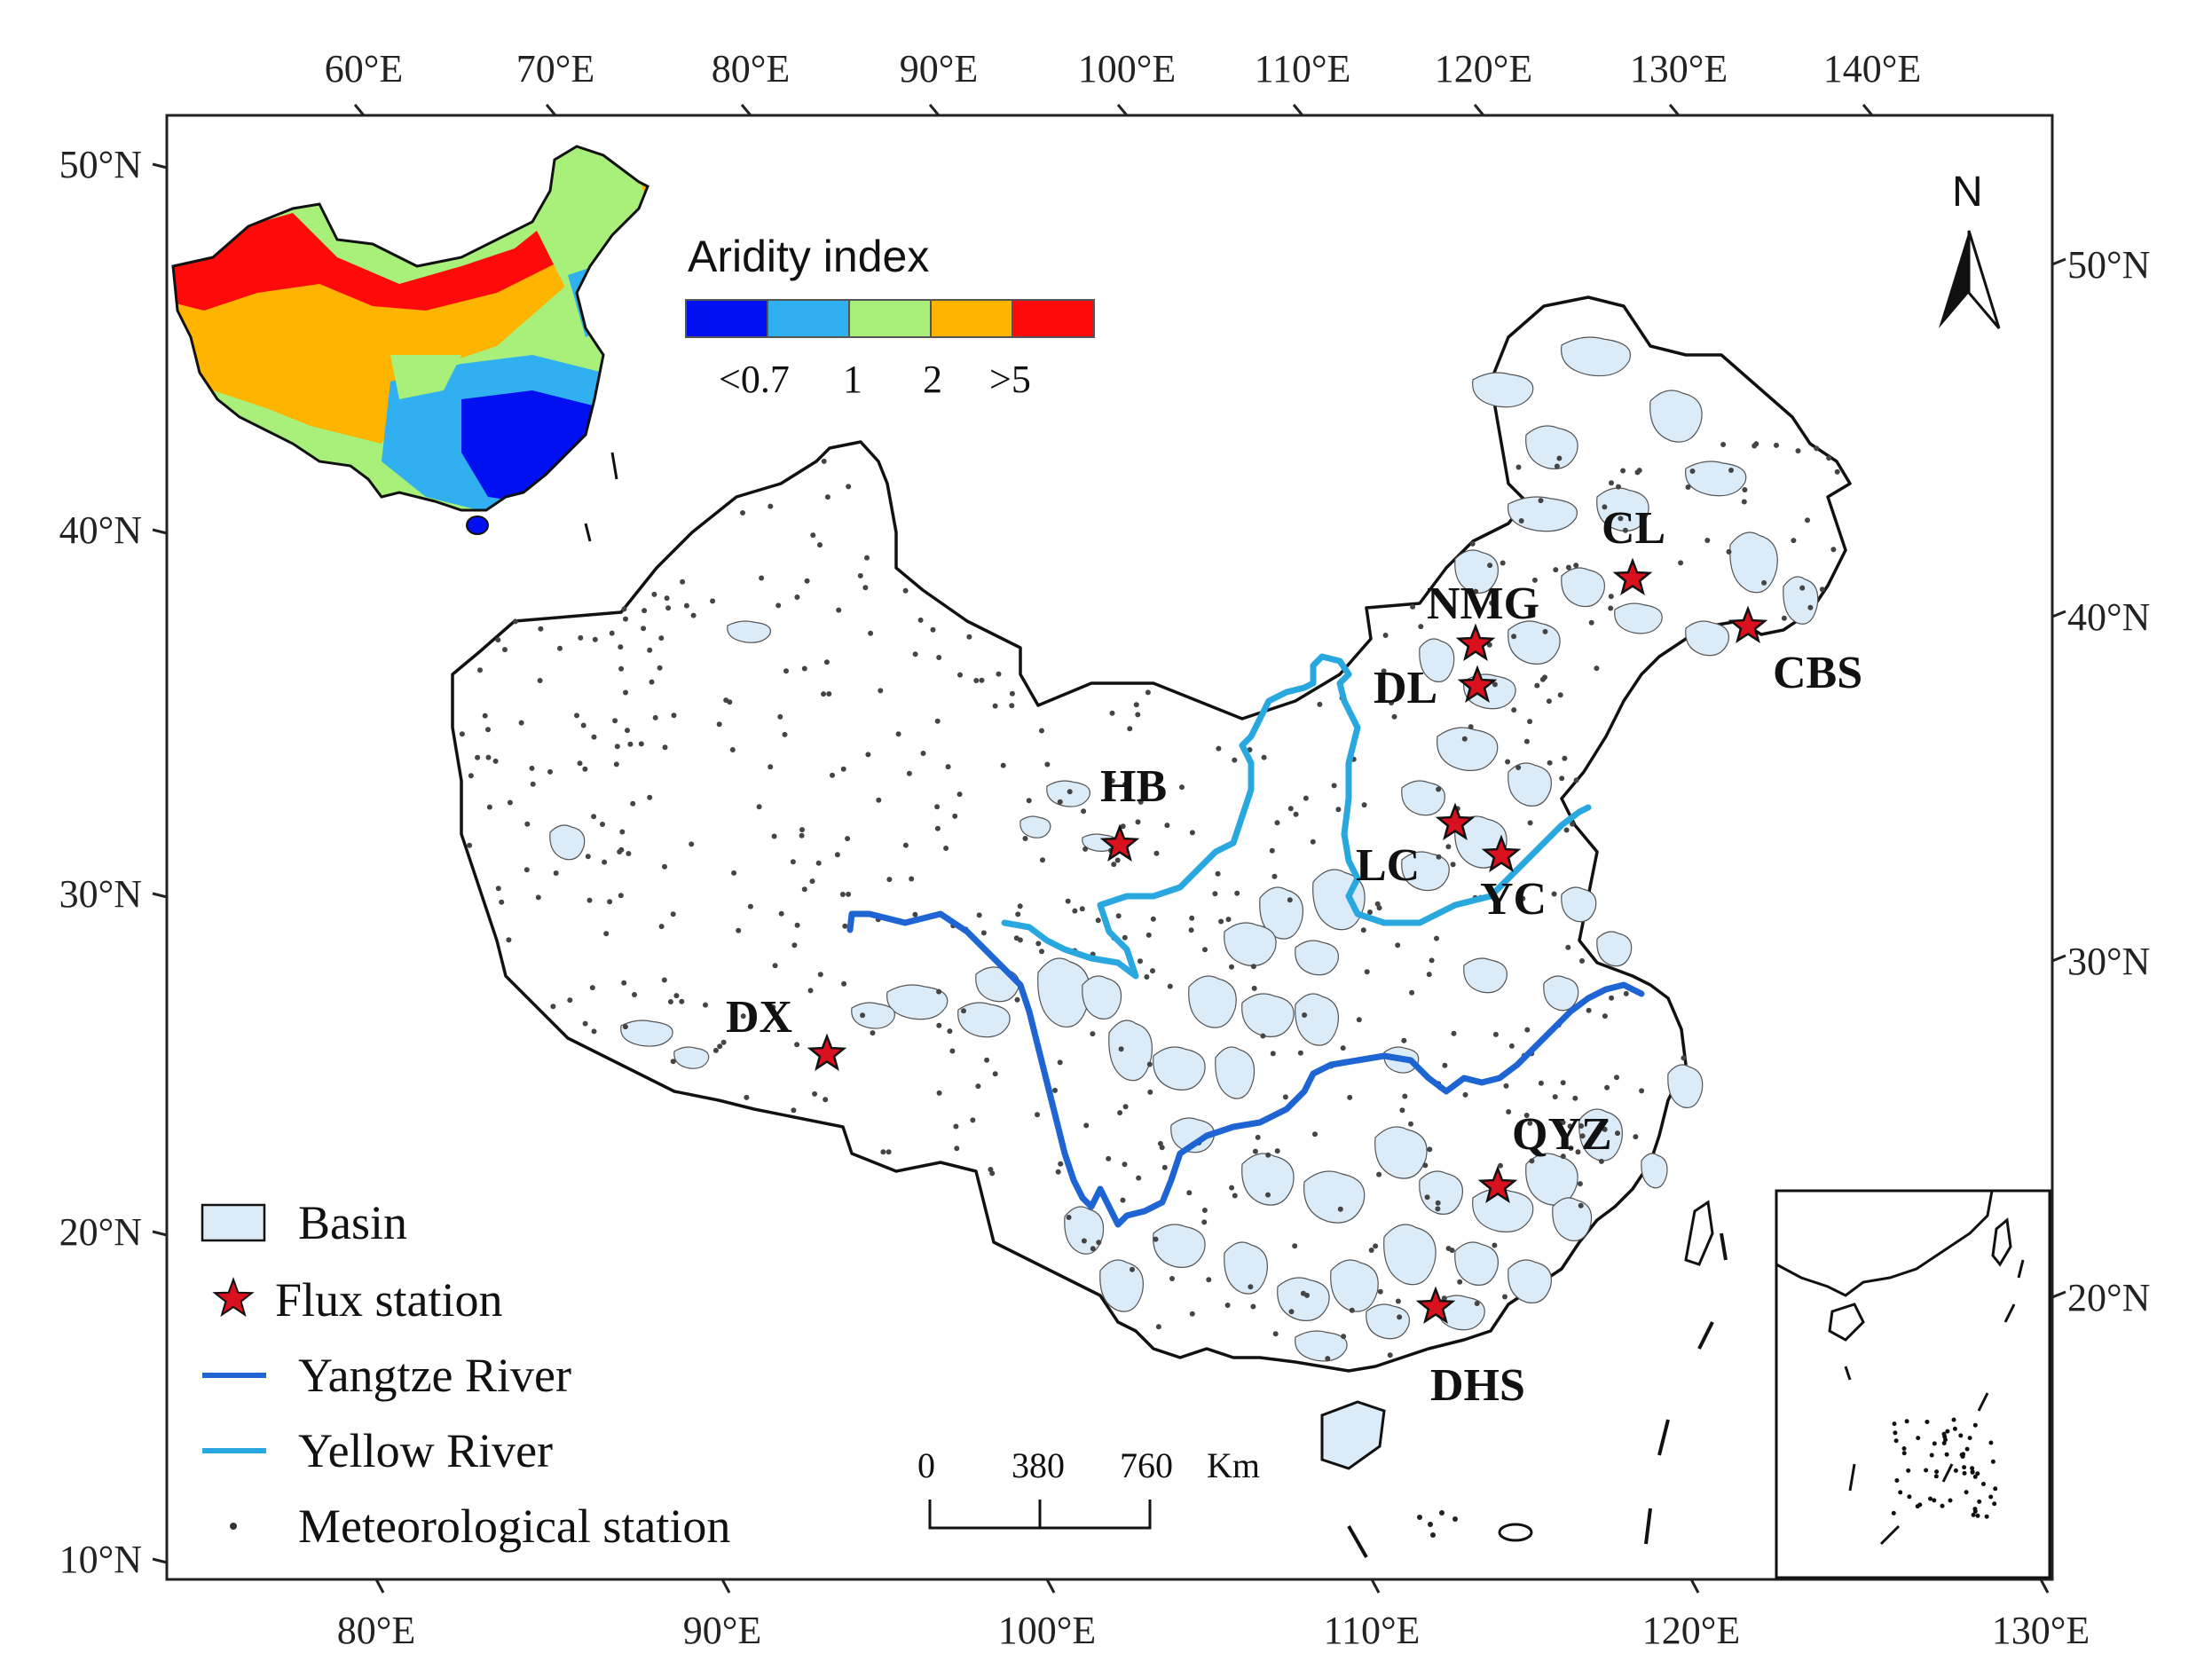  What do you see at coordinates (514, 1526) in the screenshot?
I see `legend-met-label: Meteorological station` at bounding box center [514, 1526].